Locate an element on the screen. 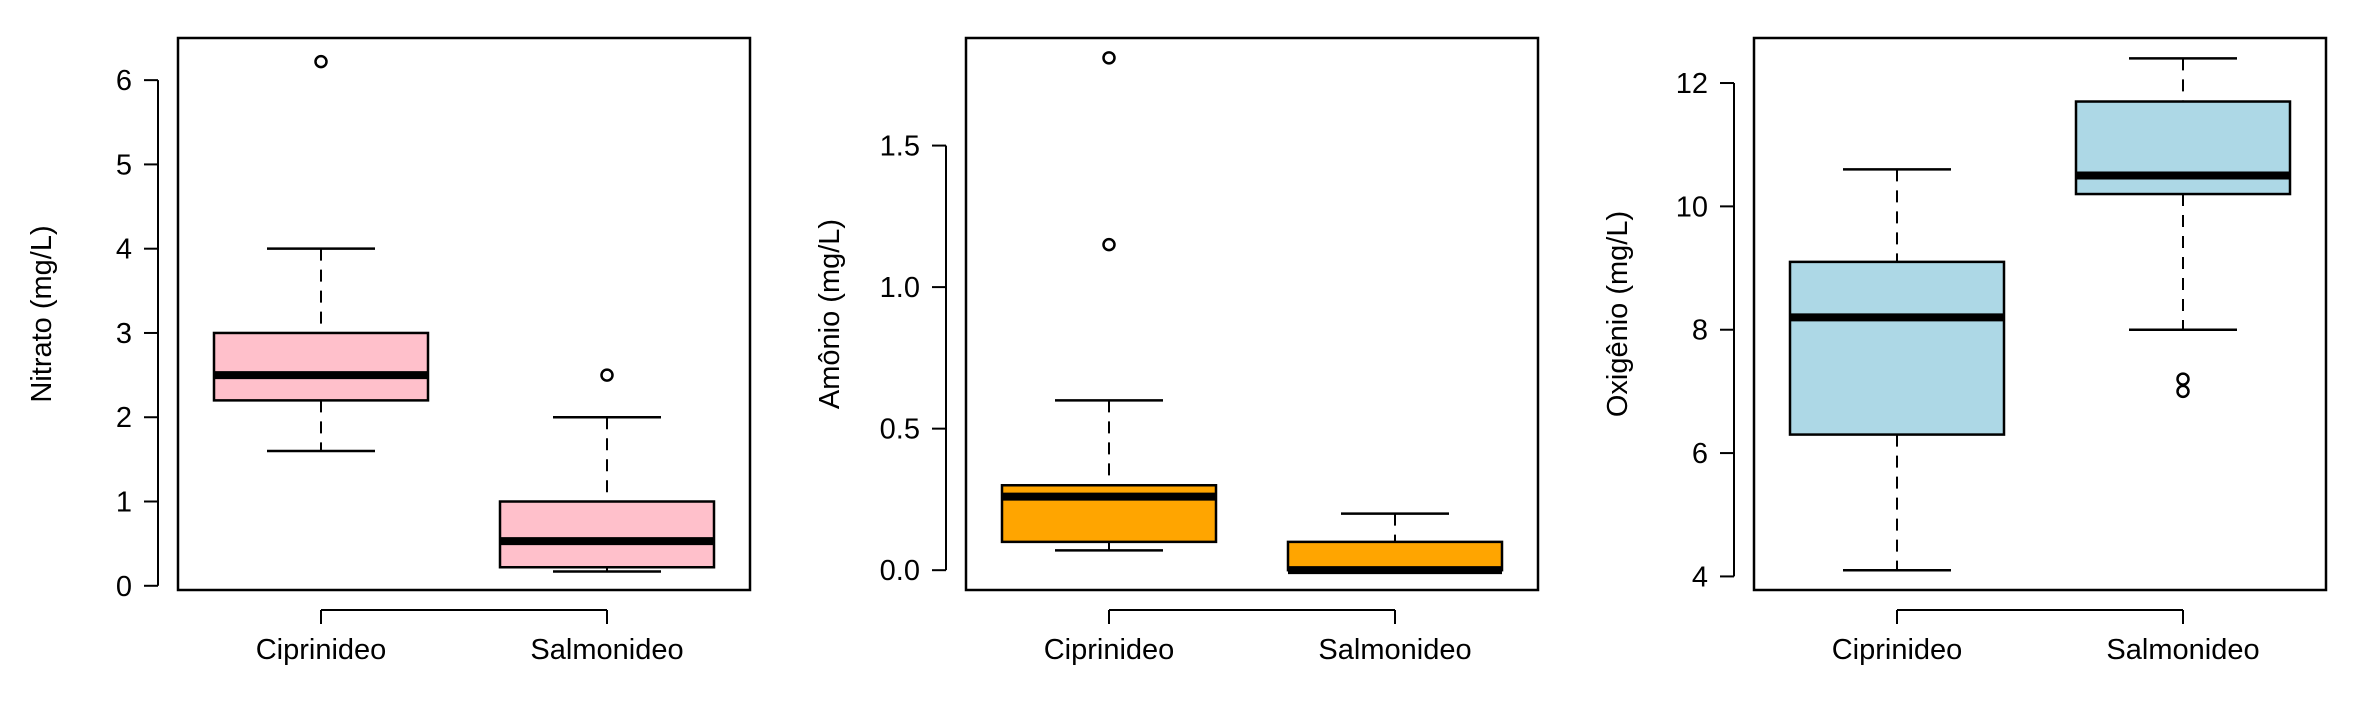  y-tick-label: 1.0 is located at coordinates (900, 288).